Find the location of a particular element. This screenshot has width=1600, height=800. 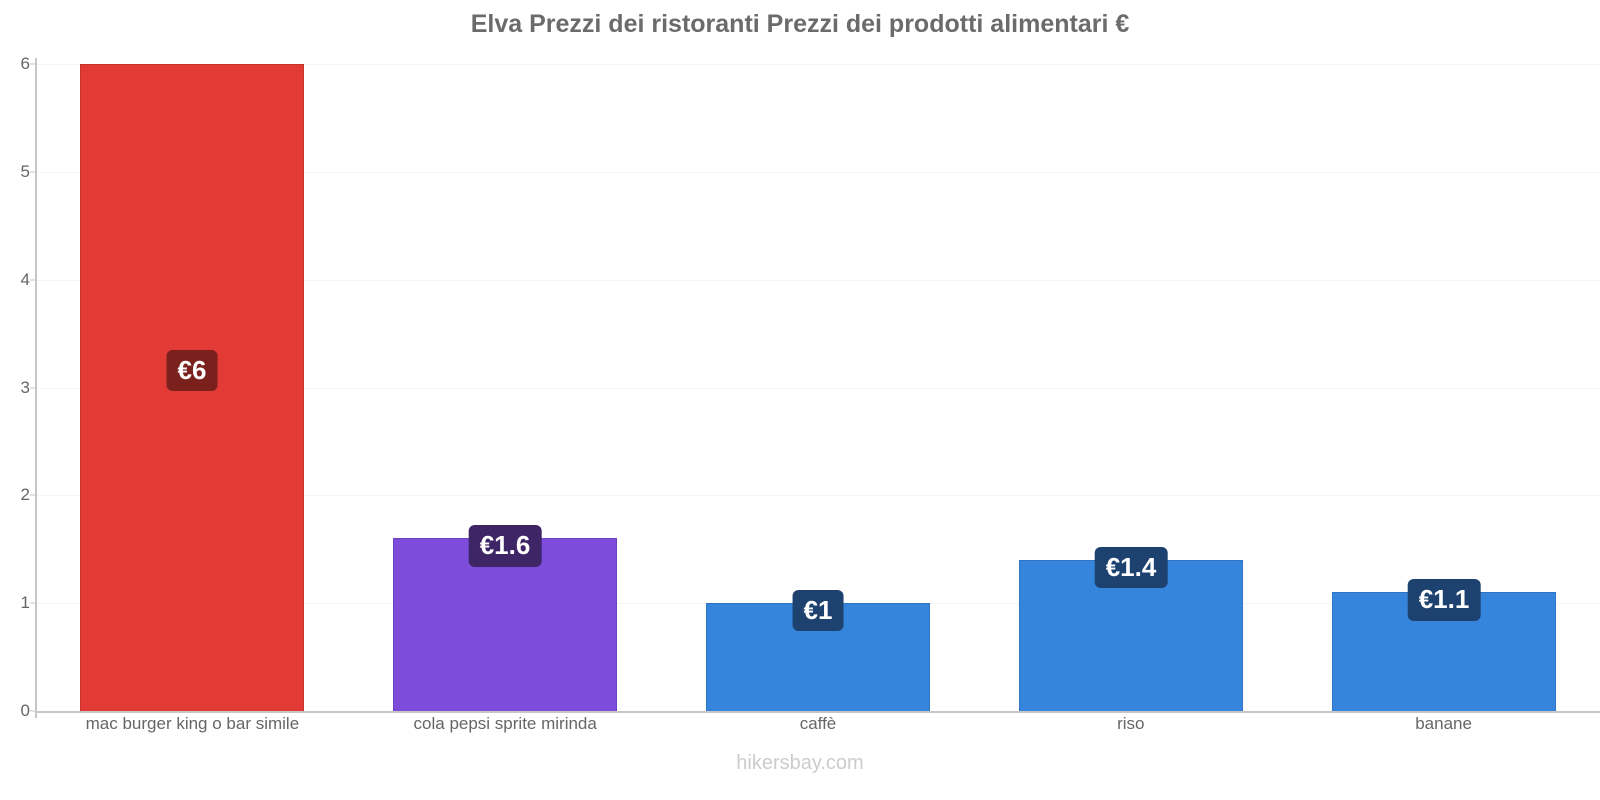

bar: €1.6 is located at coordinates (505, 618).